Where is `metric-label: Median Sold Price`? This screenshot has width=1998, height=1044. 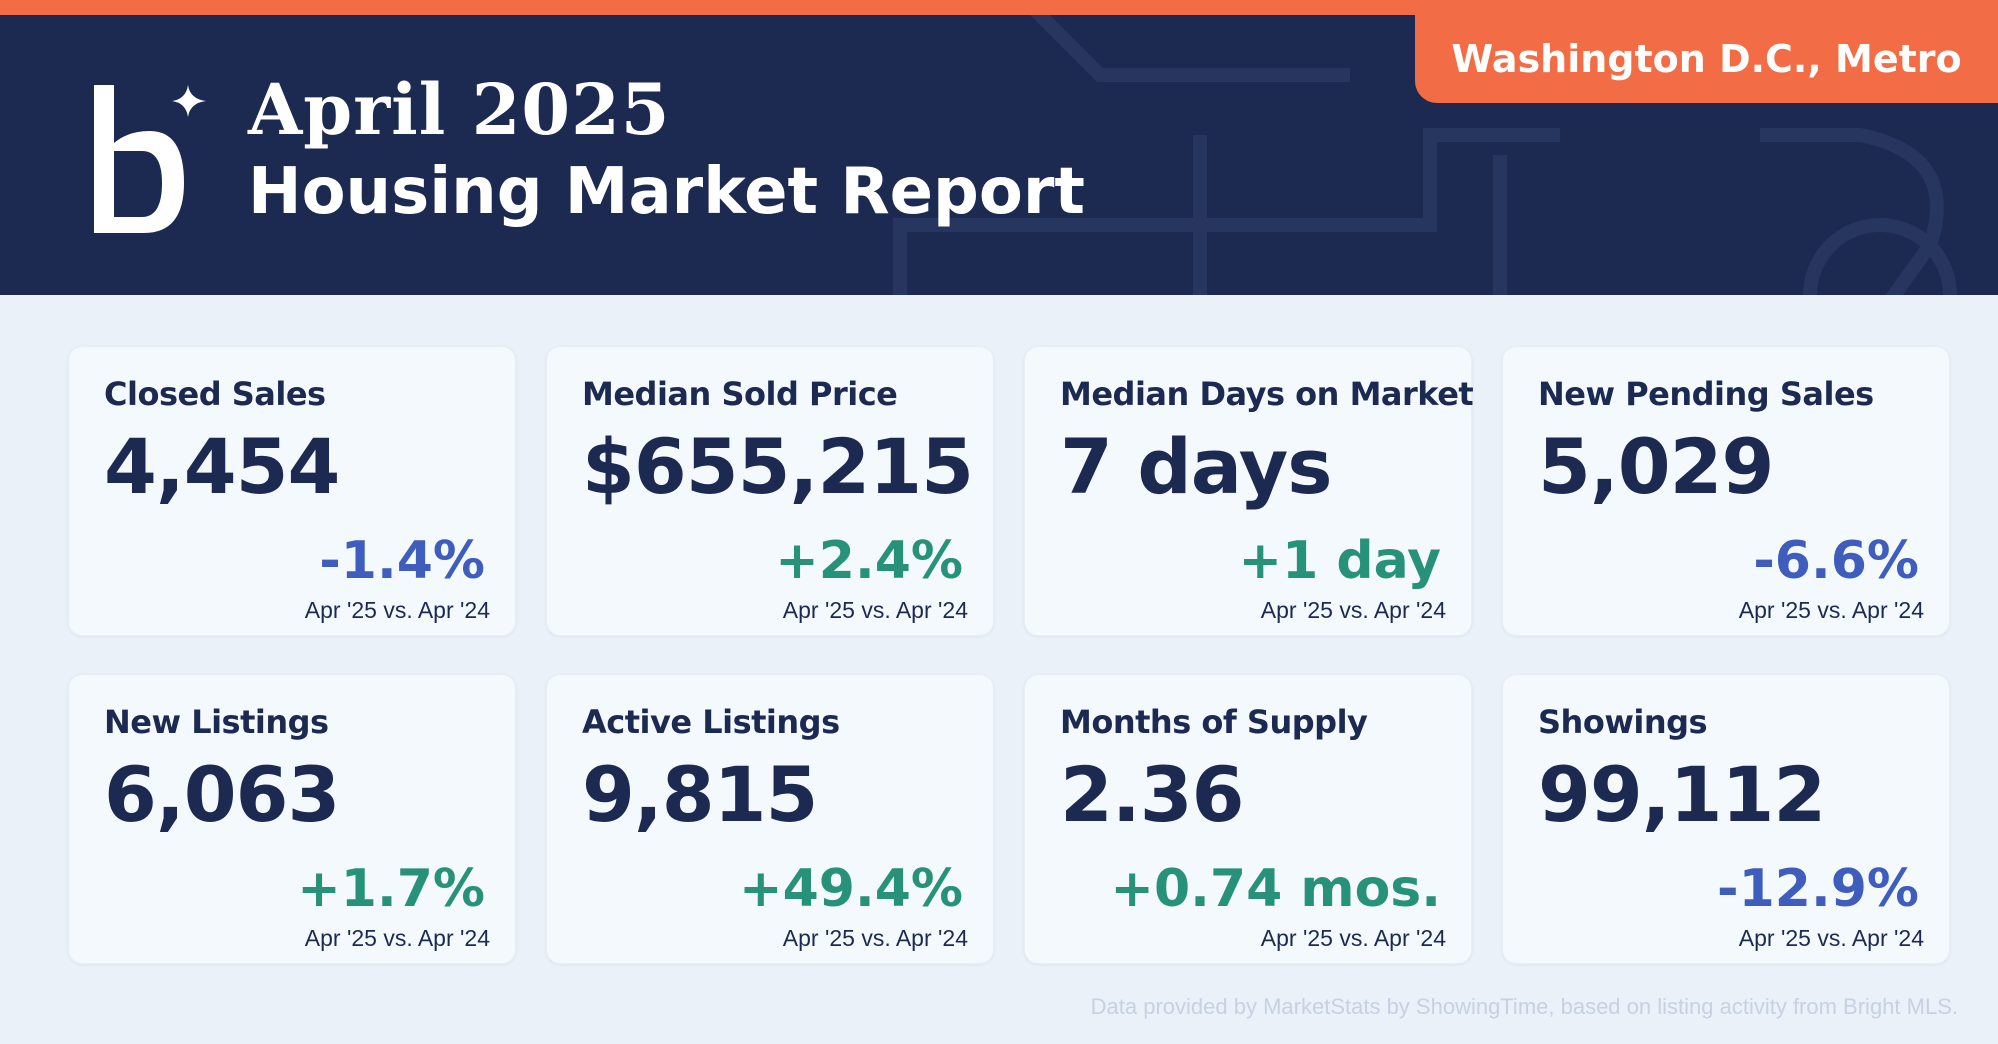
metric-label: Median Sold Price is located at coordinates (740, 394).